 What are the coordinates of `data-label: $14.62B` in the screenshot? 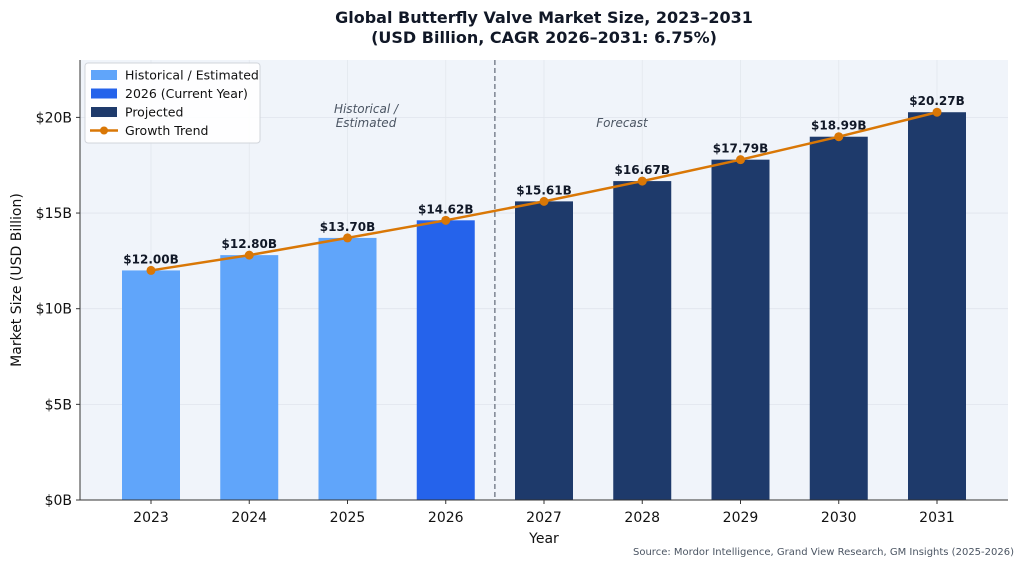 It's located at (445, 209).